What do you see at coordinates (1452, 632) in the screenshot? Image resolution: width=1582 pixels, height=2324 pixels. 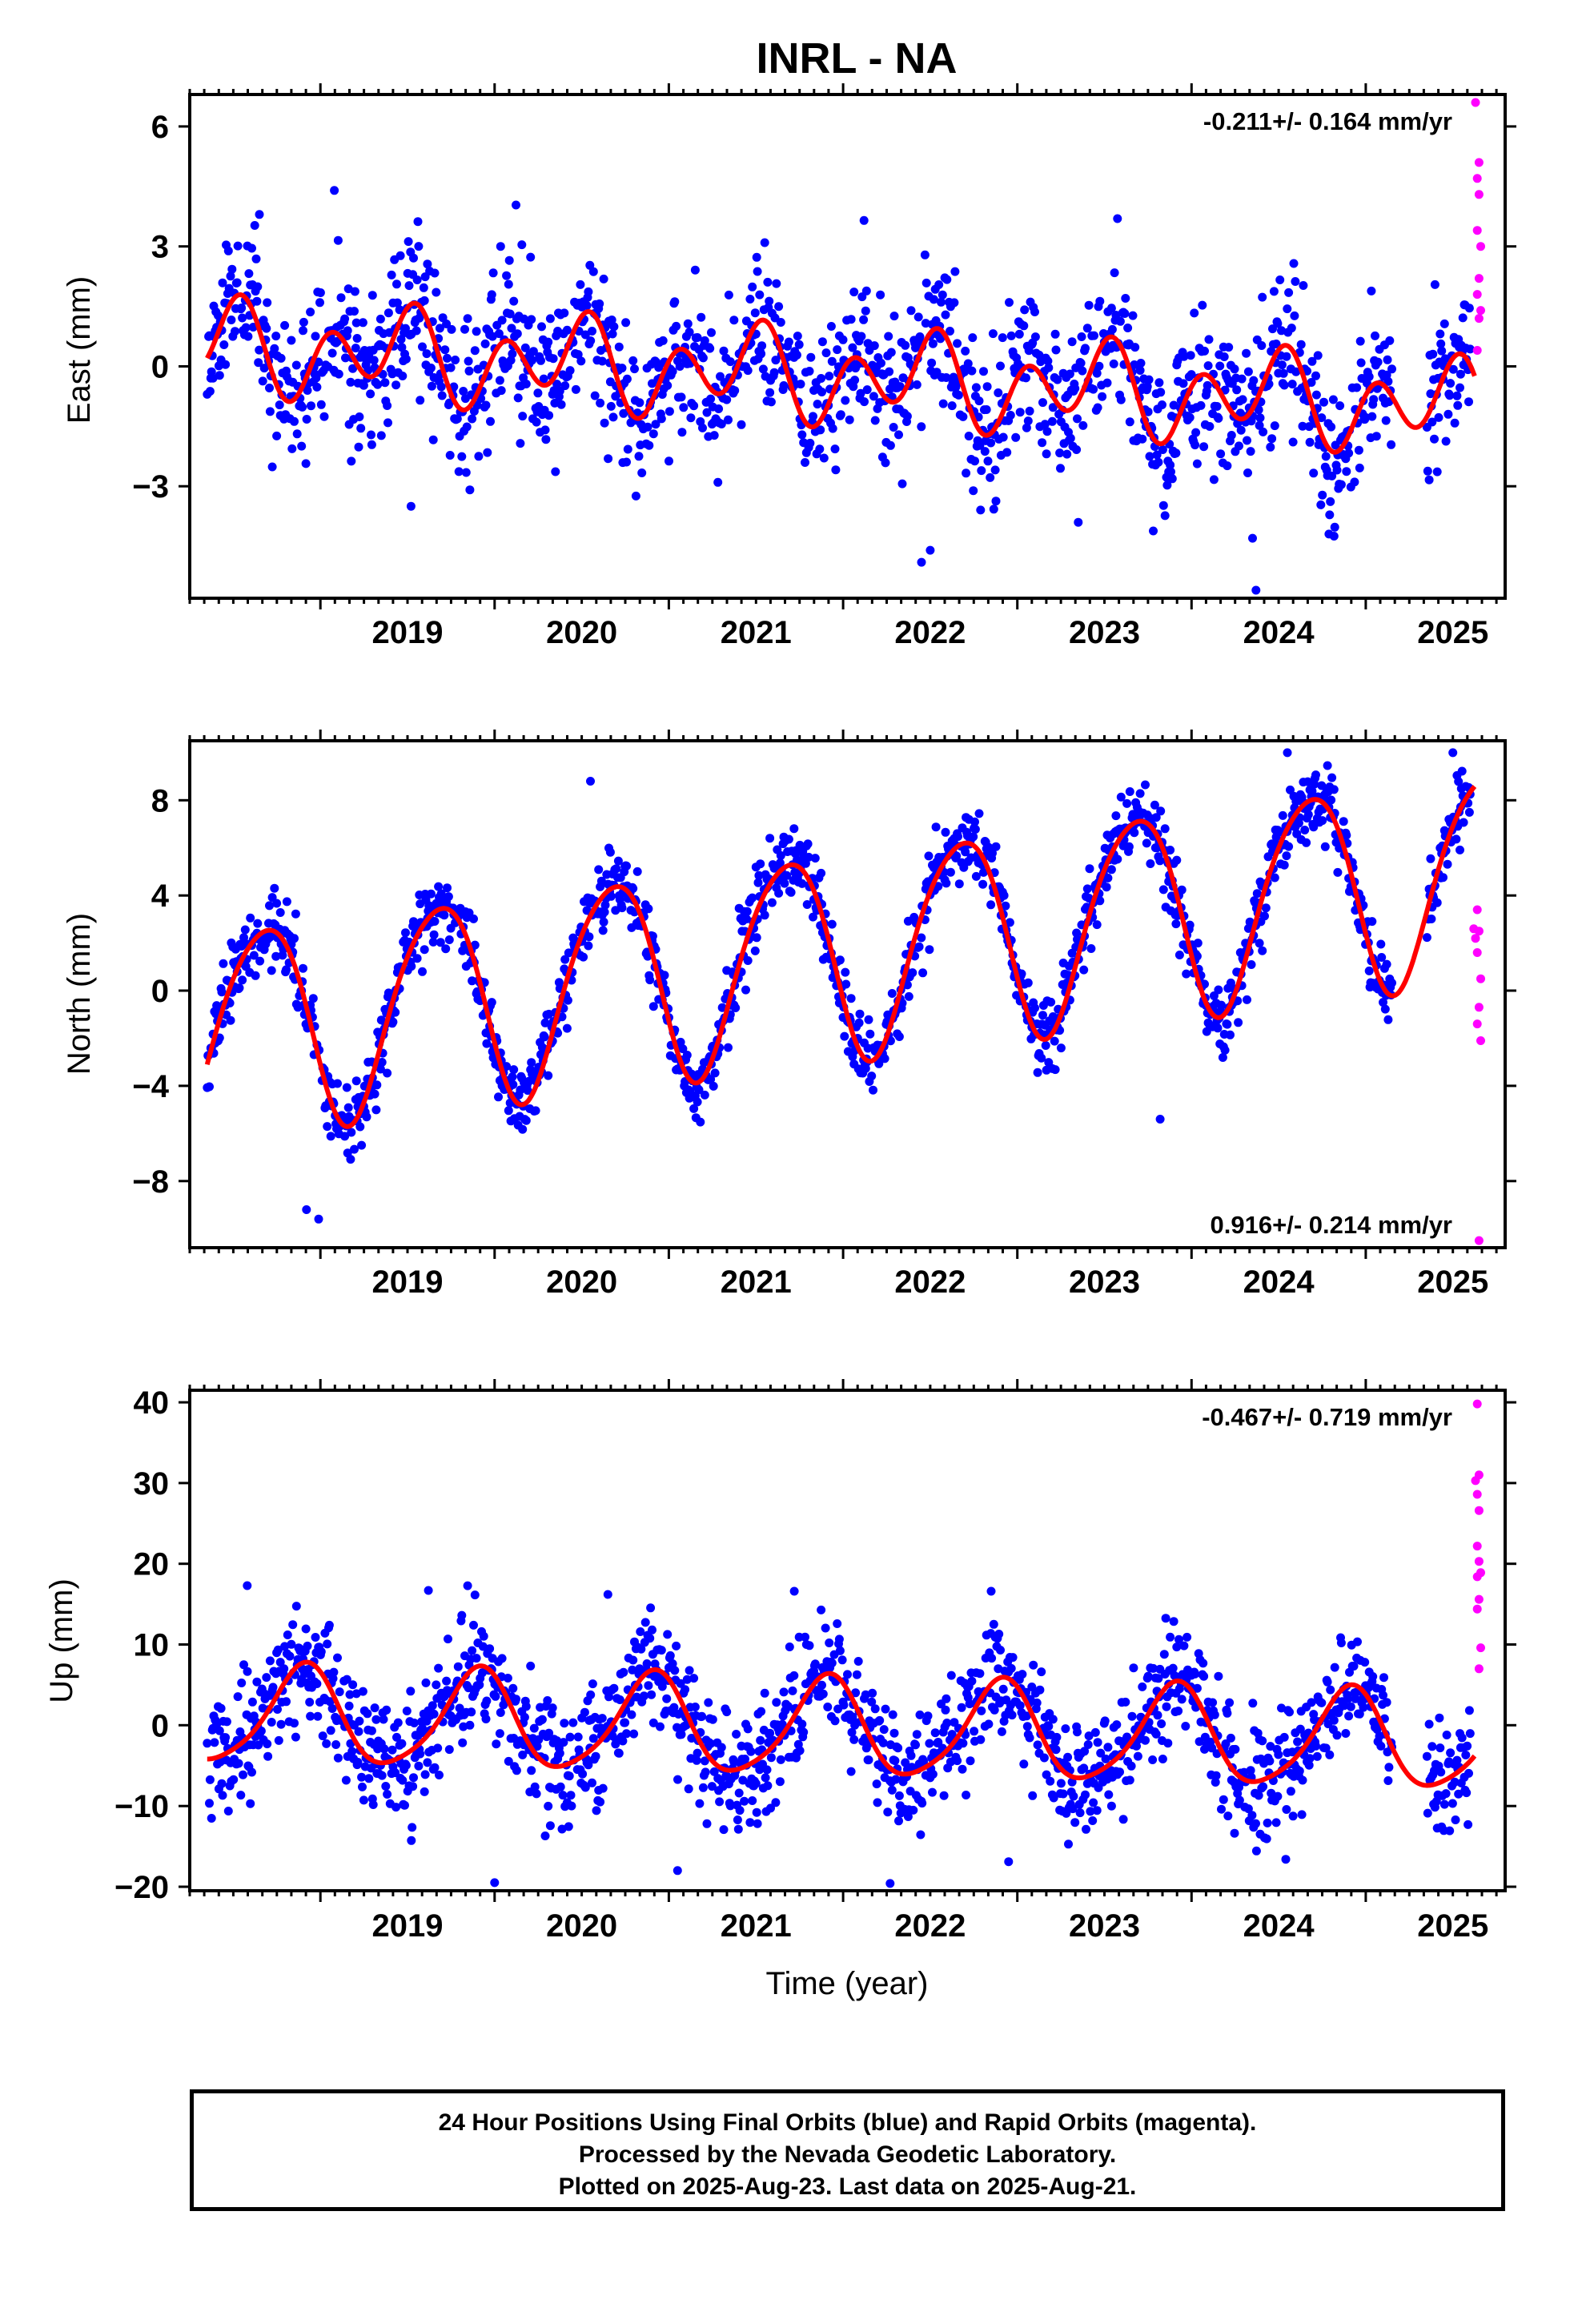 I see `x-tick-label: 2025` at bounding box center [1452, 632].